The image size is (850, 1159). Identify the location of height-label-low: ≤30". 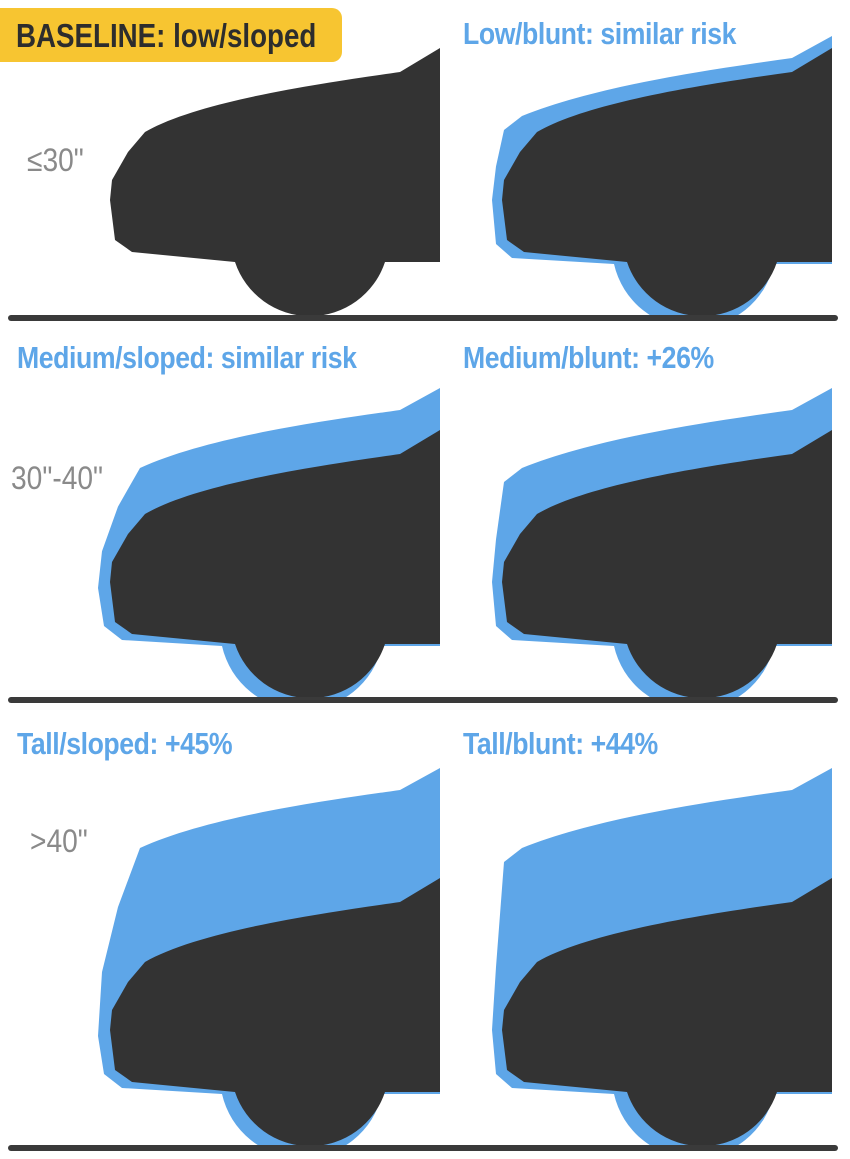
(55, 160).